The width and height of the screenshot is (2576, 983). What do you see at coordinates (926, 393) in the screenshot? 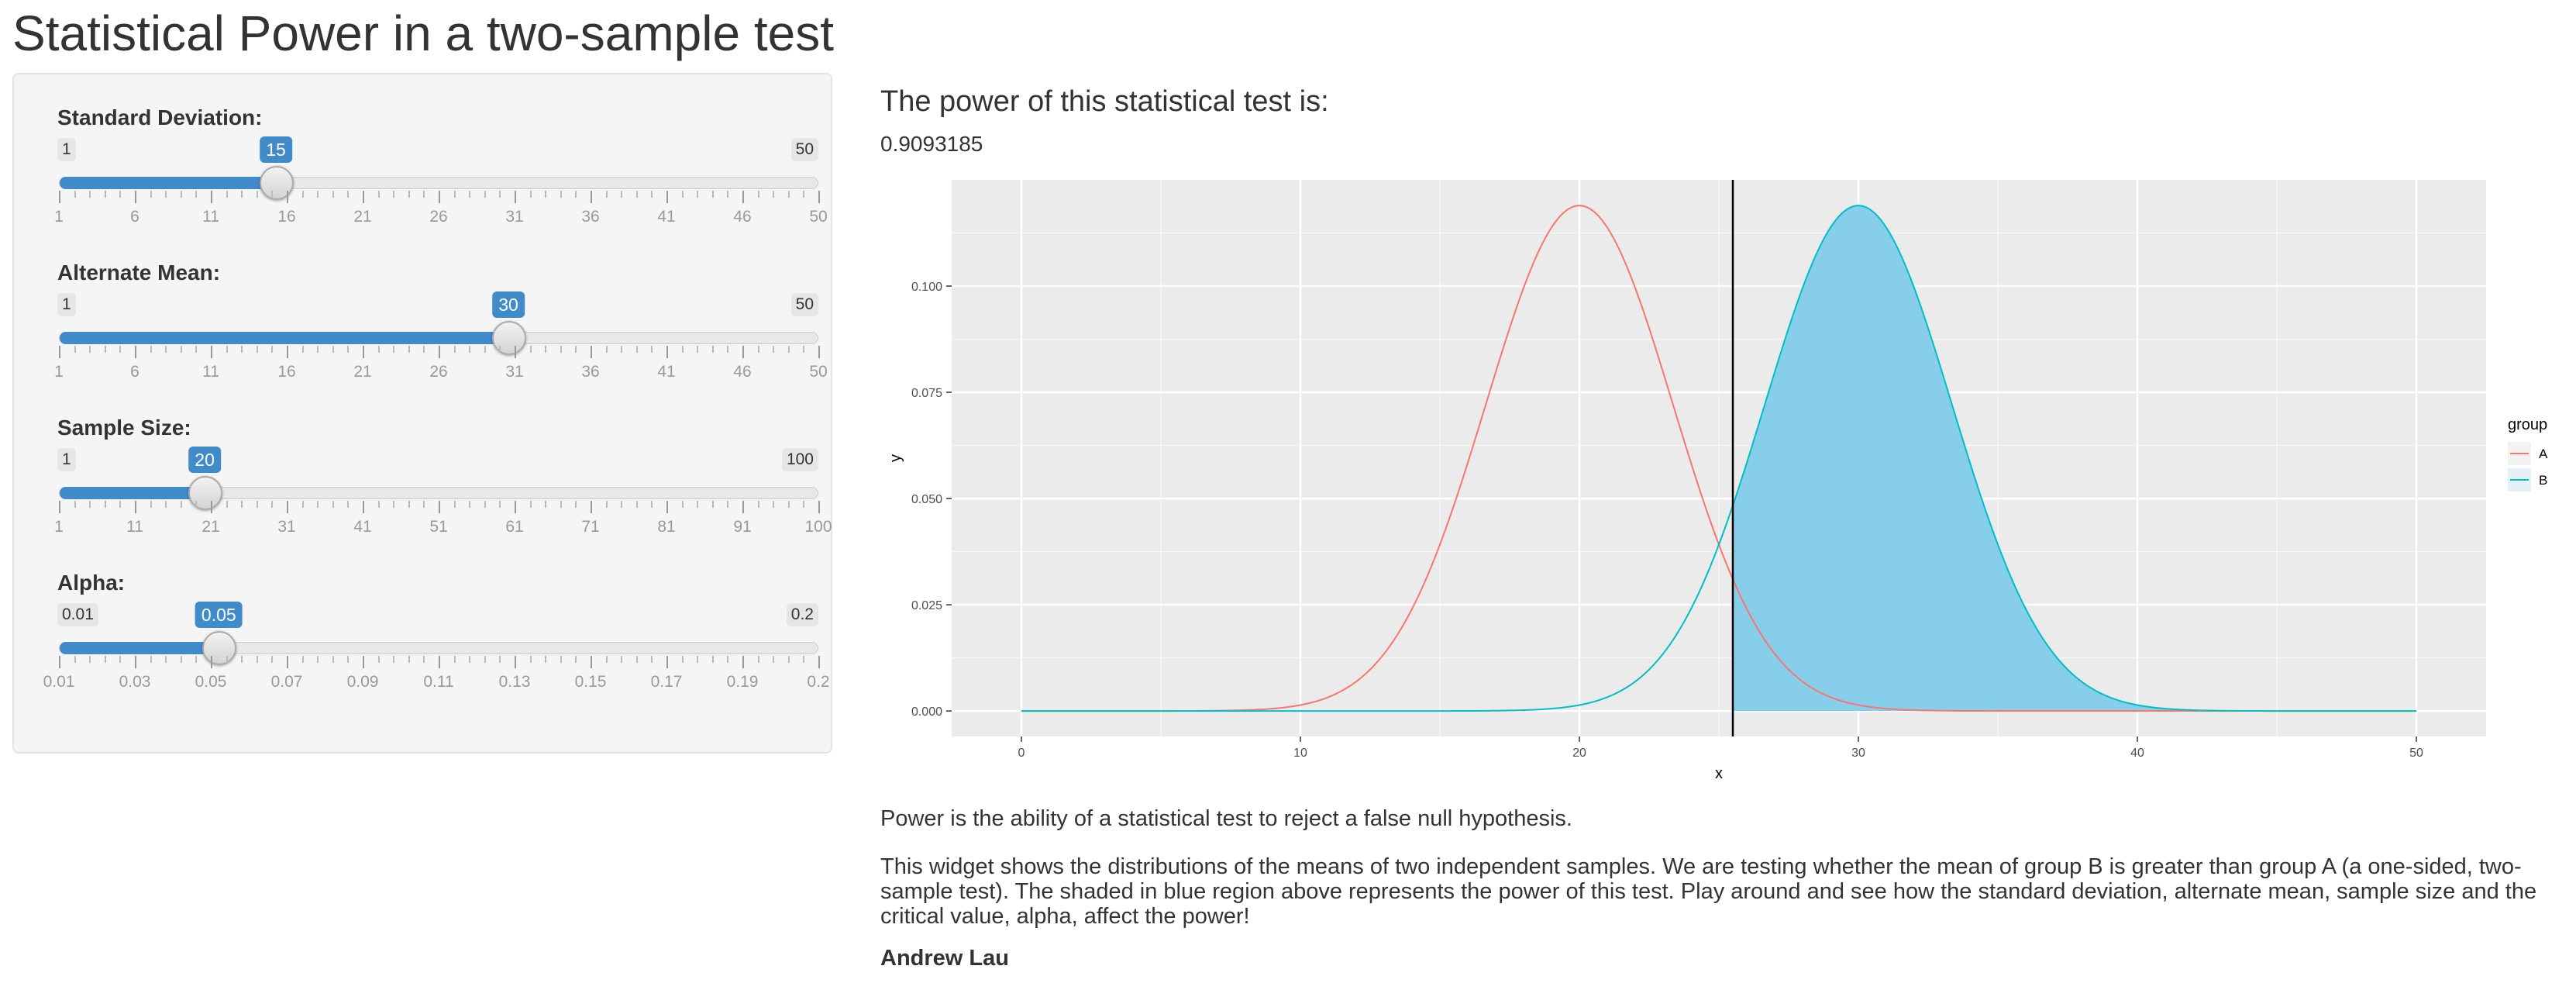
I see `y-tick-label: 0.075` at bounding box center [926, 393].